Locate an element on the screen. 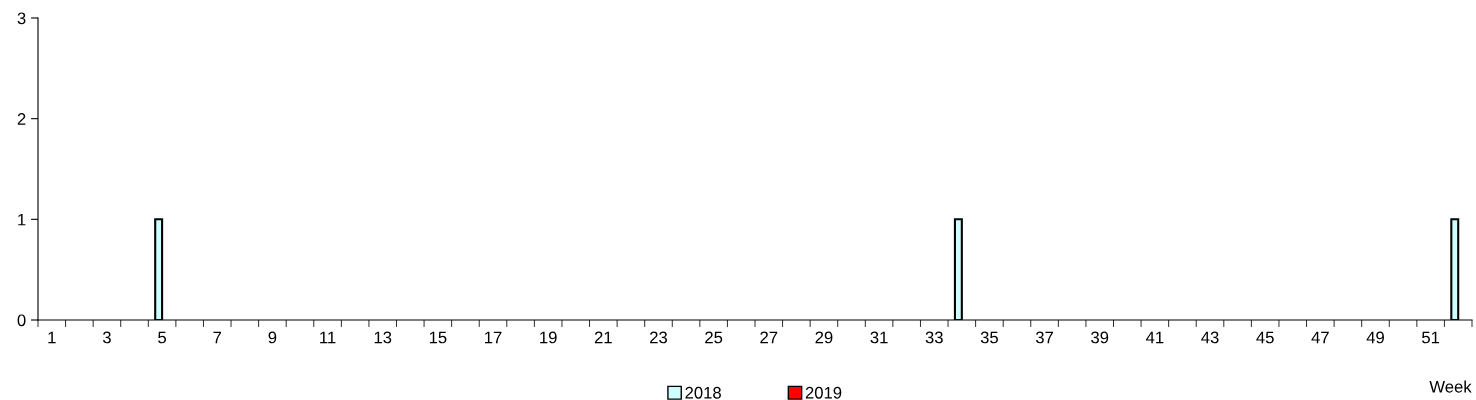 The height and width of the screenshot is (400, 1476). x-tick-label: 45 is located at coordinates (1265, 337).